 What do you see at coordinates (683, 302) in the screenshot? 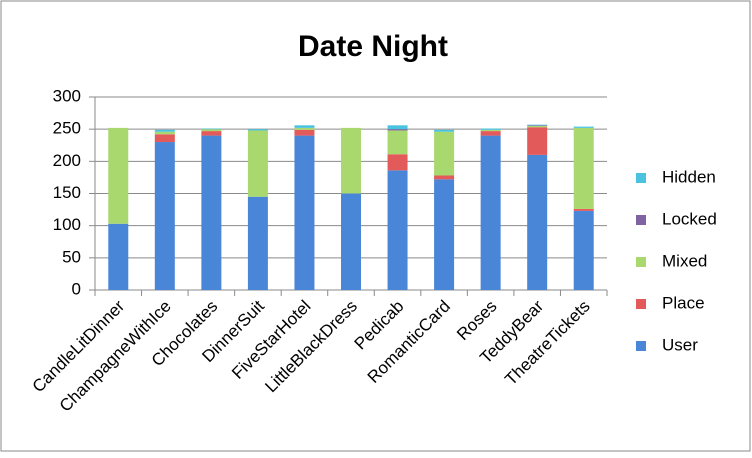
I see `legend-label: Place` at bounding box center [683, 302].